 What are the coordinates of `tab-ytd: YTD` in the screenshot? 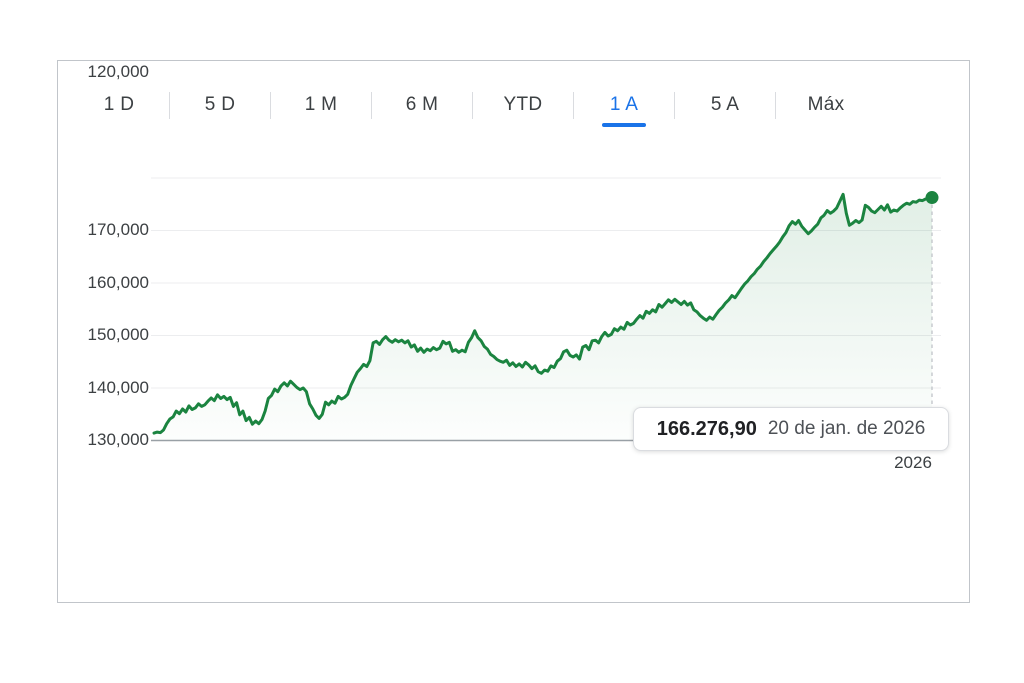 It's located at (523, 105).